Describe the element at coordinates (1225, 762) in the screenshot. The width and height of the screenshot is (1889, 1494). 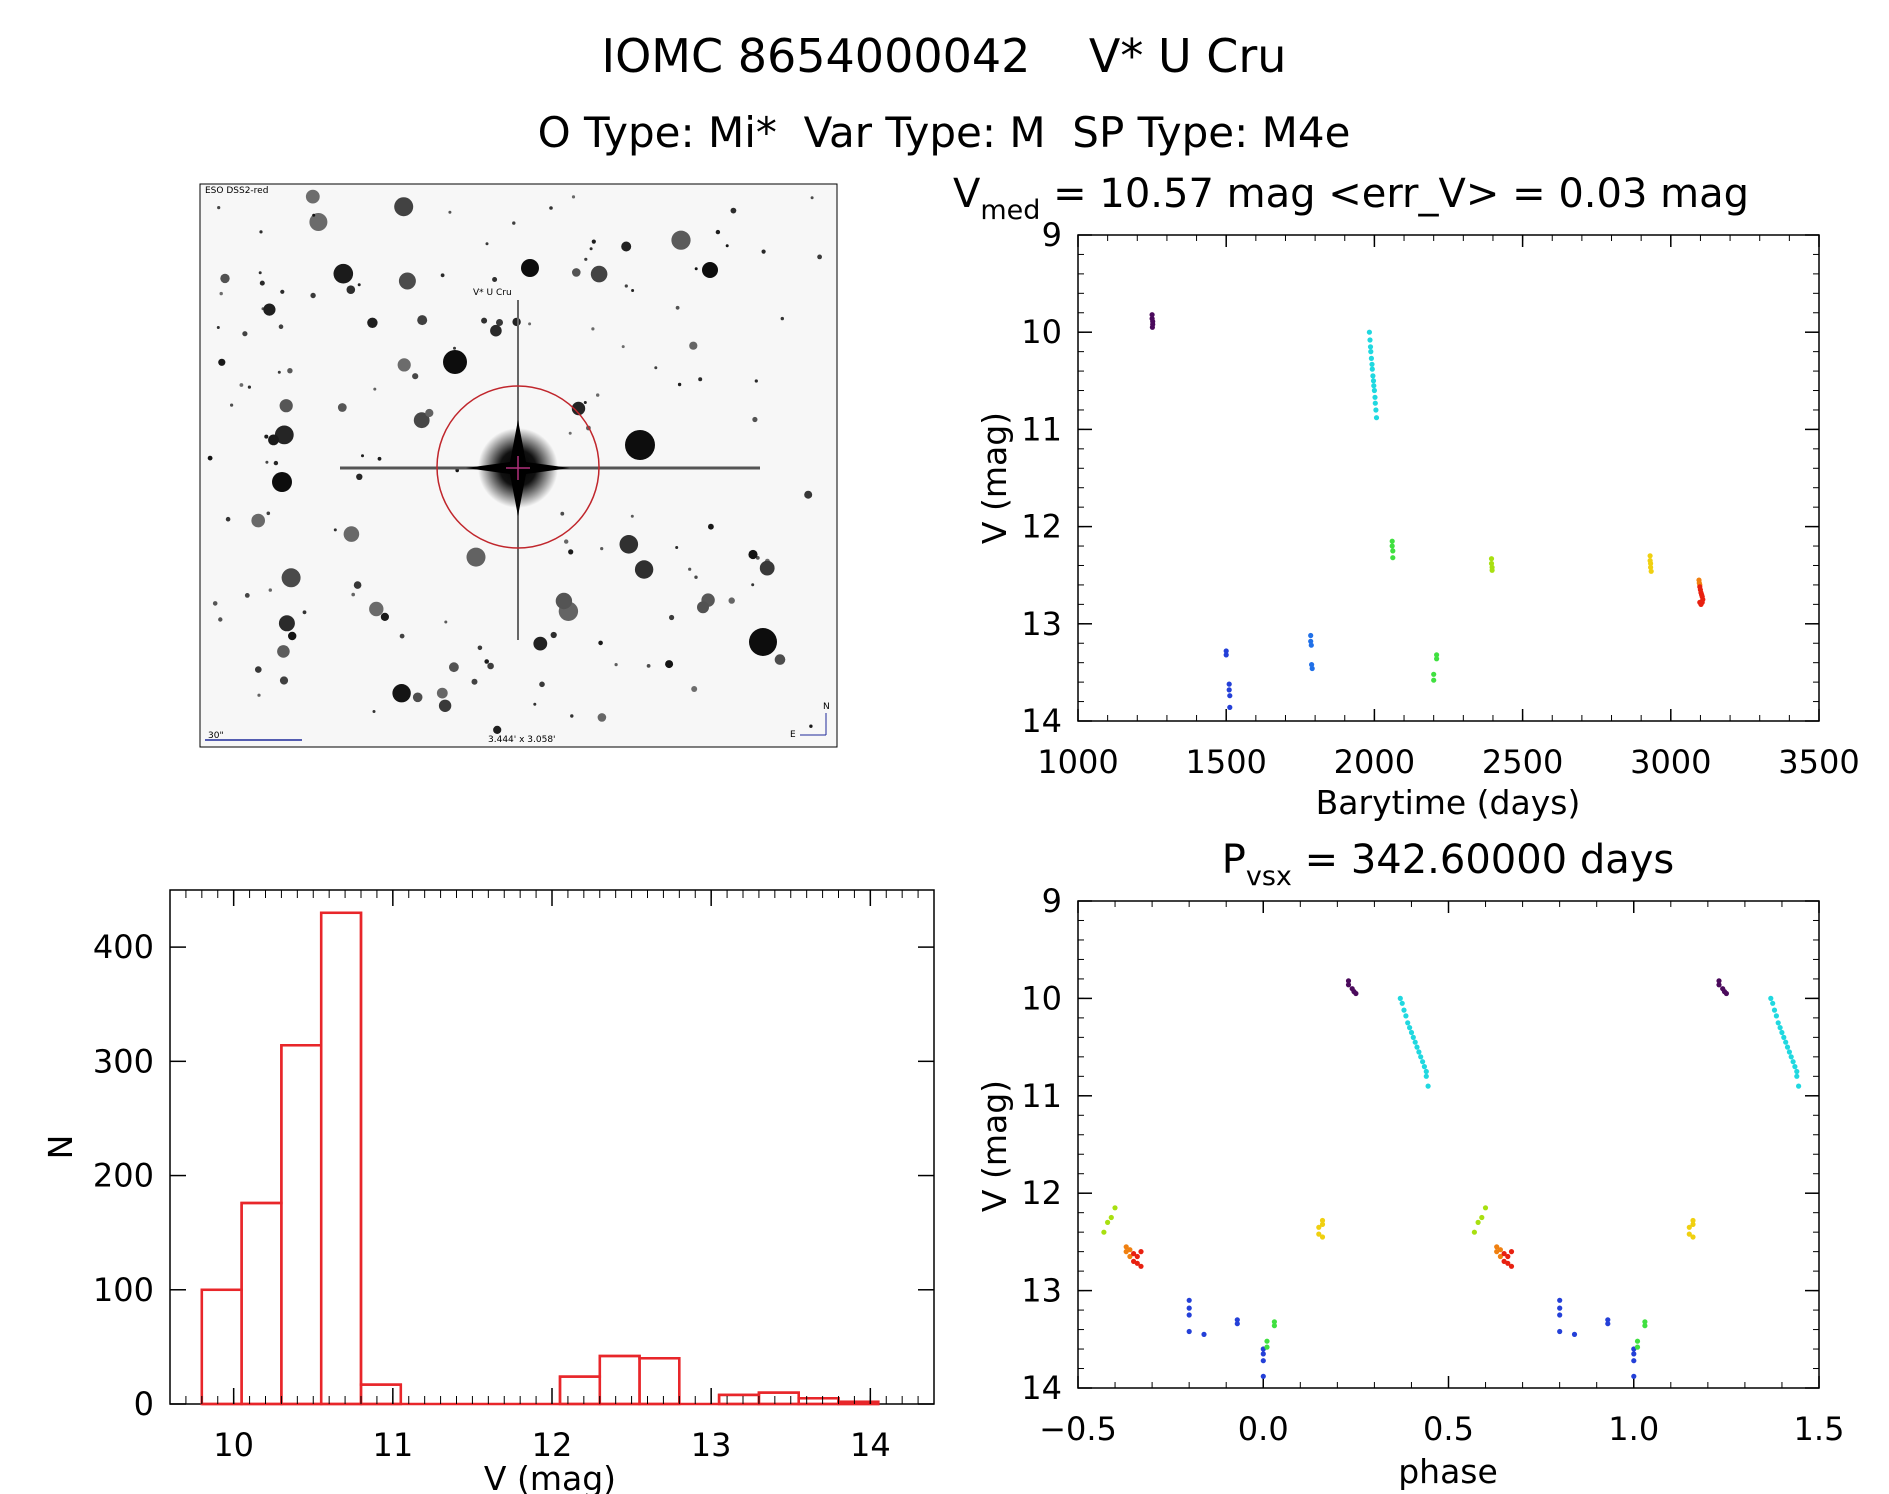
I see `lightcurve-xtick-label: 1500` at that location.